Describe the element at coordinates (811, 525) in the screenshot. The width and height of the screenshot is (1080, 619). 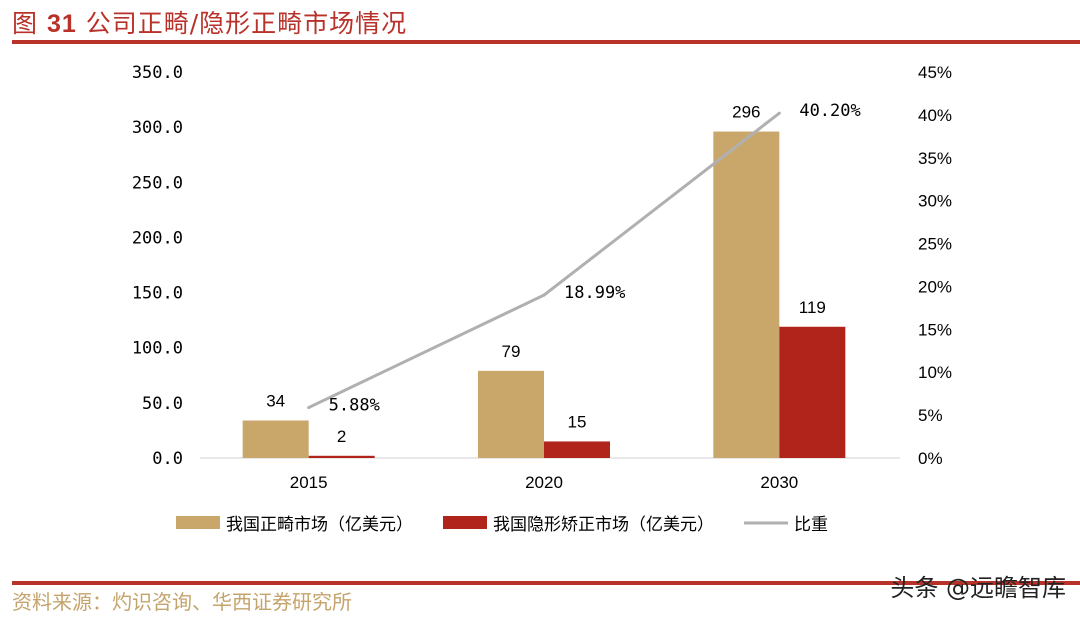
I see `legend-label: 比重` at that location.